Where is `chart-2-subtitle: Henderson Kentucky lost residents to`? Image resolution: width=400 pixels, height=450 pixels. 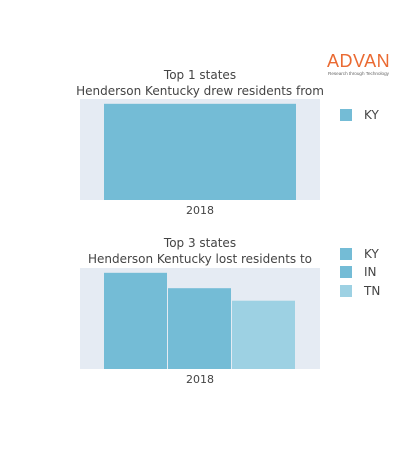 chart-2-subtitle: Henderson Kentucky lost residents to is located at coordinates (200, 259).